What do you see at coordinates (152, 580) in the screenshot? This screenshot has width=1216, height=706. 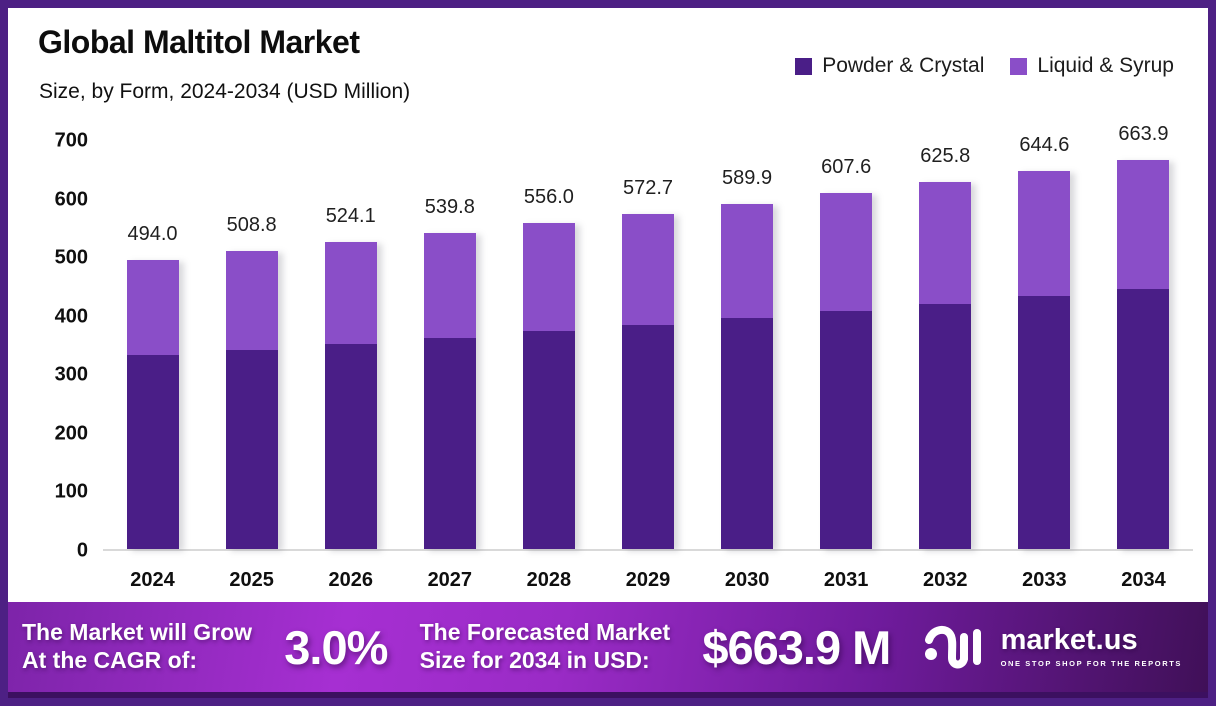 I see `x-axis-label: 2024` at bounding box center [152, 580].